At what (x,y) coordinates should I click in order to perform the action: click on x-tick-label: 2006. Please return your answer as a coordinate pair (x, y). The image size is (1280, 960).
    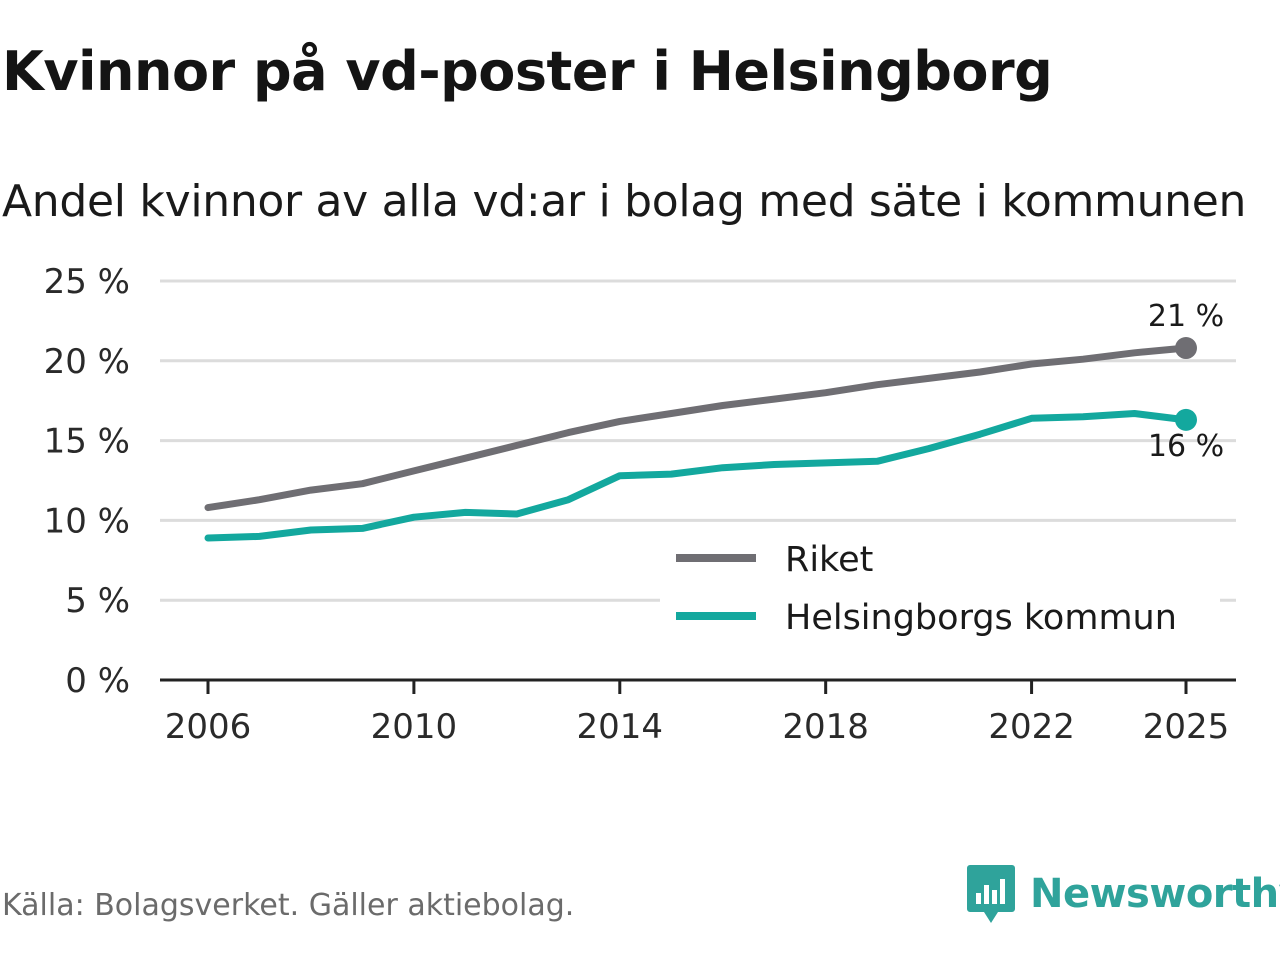
    Looking at the image, I should click on (208, 727).